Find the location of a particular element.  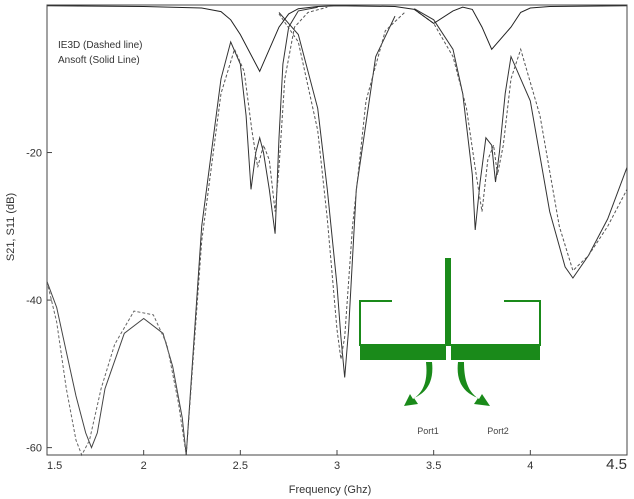

inset-left-open-stub is located at coordinates (375, 323).